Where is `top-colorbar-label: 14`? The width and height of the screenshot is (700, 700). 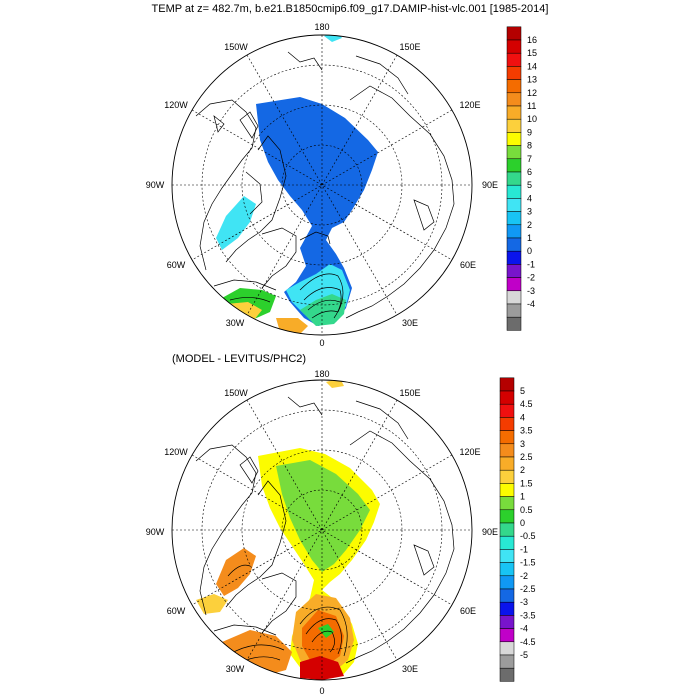
top-colorbar-label: 14 is located at coordinates (532, 66).